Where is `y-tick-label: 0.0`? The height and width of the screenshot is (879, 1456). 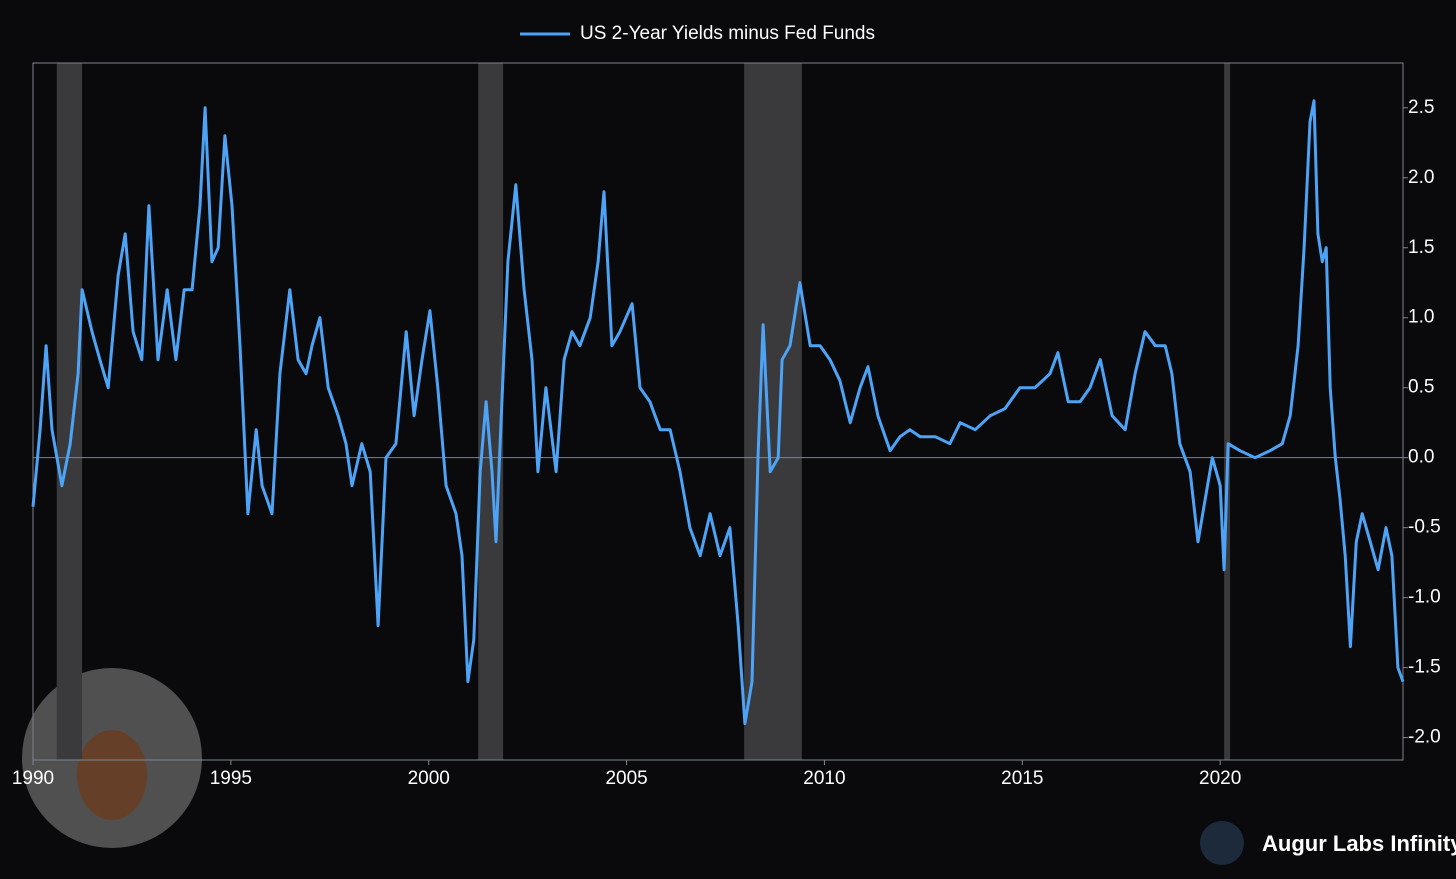
y-tick-label: 0.0 is located at coordinates (1421, 457).